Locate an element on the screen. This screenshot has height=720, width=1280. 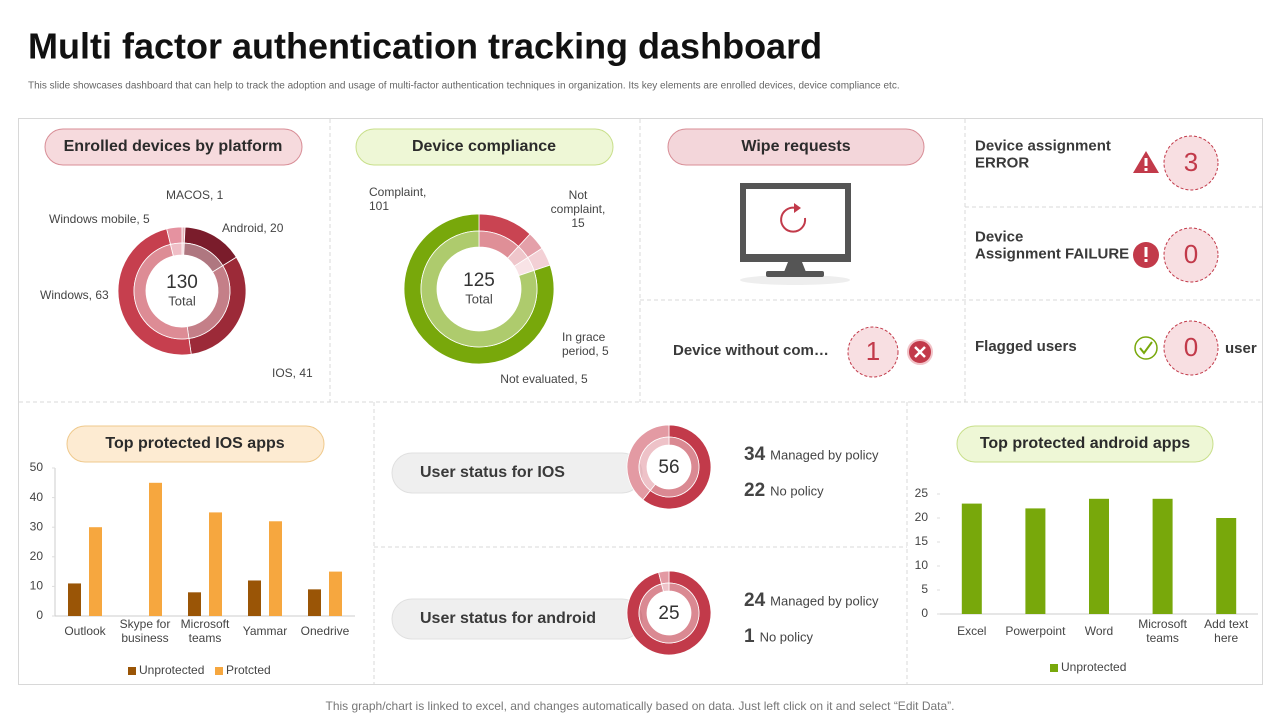
data-label: Not evaluated, 5 is located at coordinates (544, 379).